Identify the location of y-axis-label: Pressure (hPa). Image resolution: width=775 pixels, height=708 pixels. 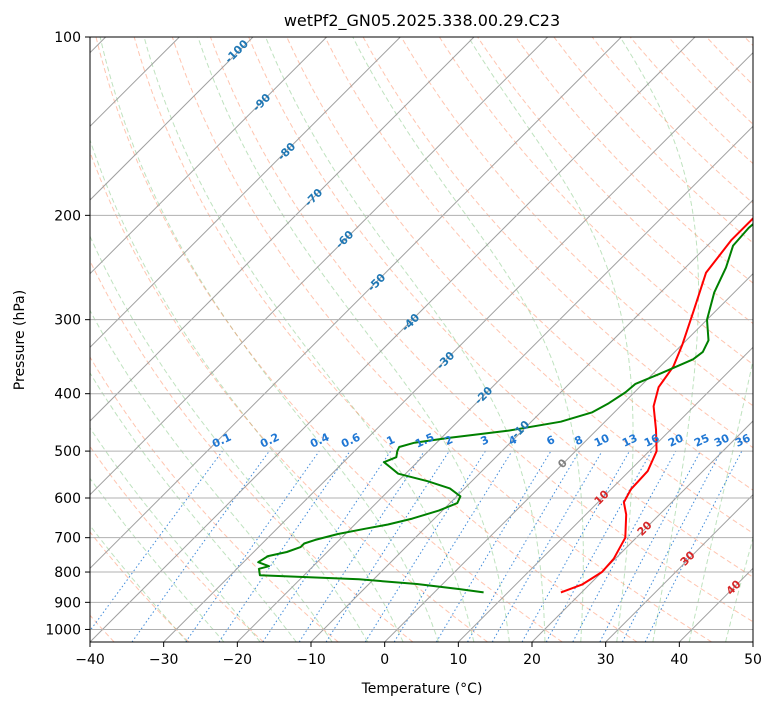
(20, 340).